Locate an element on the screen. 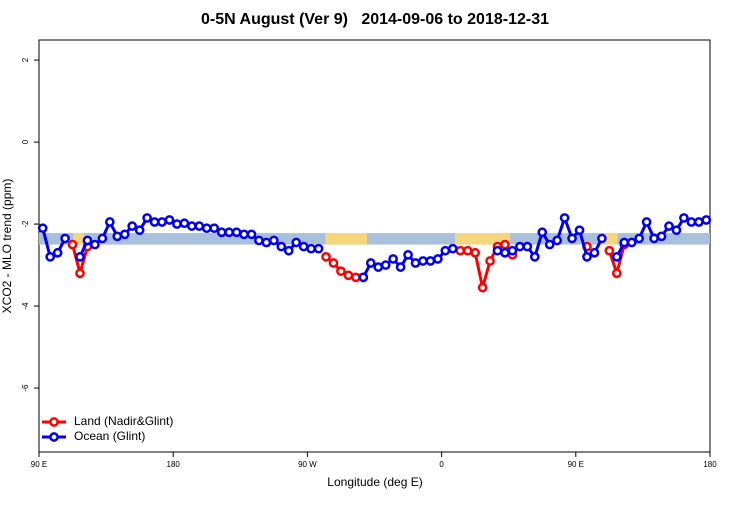 This screenshot has width=750, height=505. x-tick-label: 90 W is located at coordinates (307, 464).